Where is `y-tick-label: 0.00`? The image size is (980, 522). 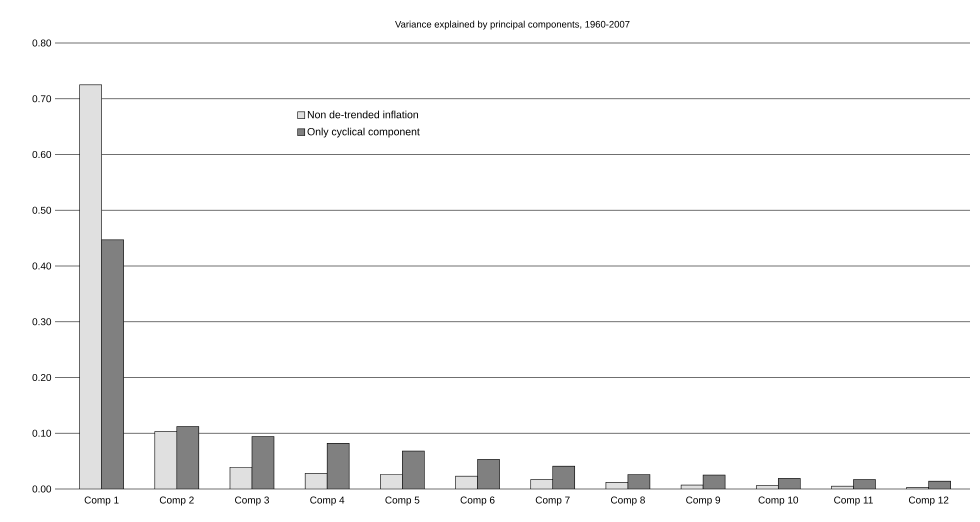
y-tick-label: 0.00 is located at coordinates (42, 489).